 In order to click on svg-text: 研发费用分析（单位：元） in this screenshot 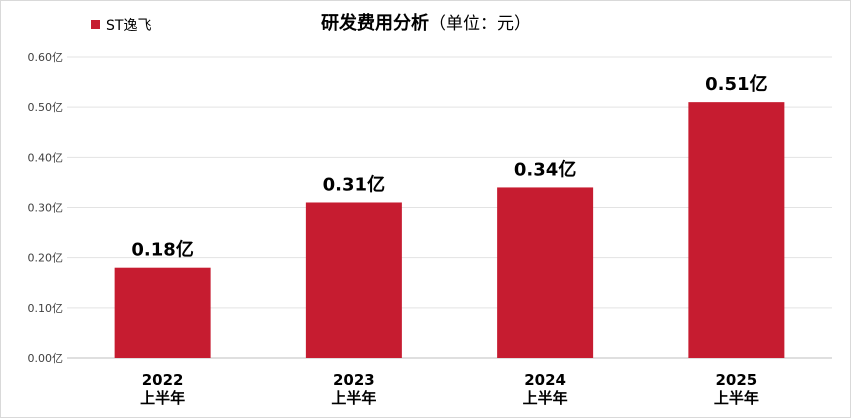, I will do `click(426, 23)`.